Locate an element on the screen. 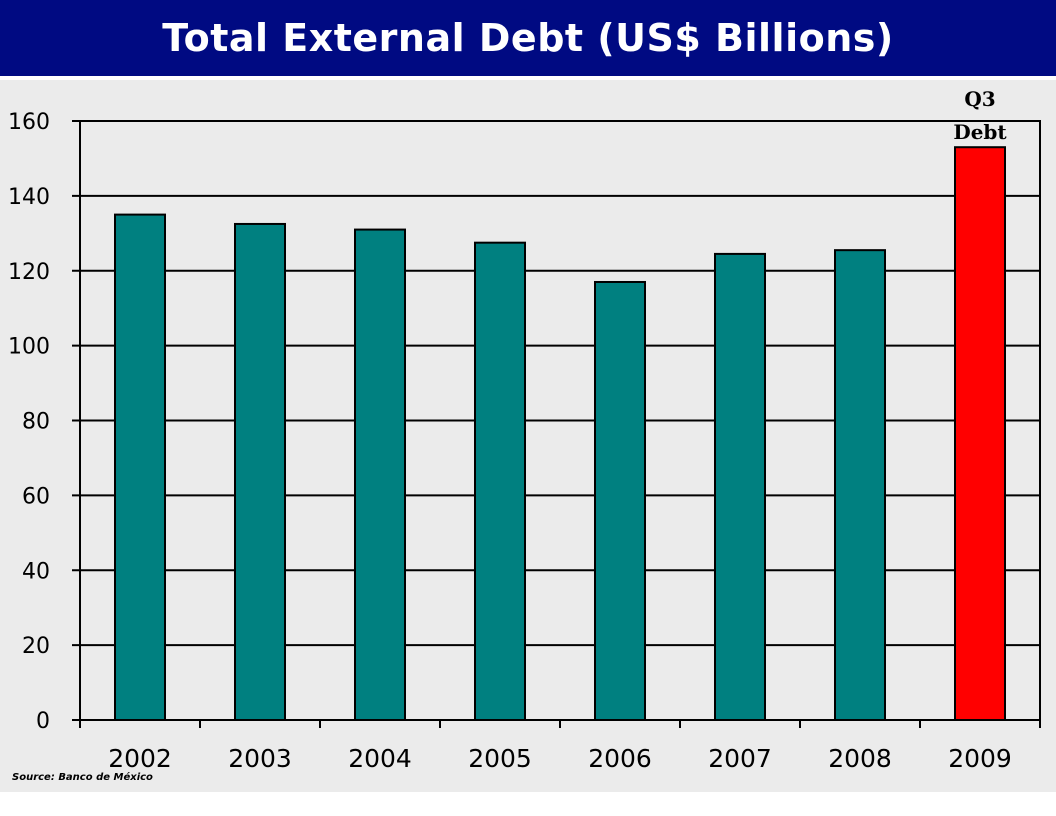 The image size is (1056, 816). y-tick-label: 120 is located at coordinates (29, 272).